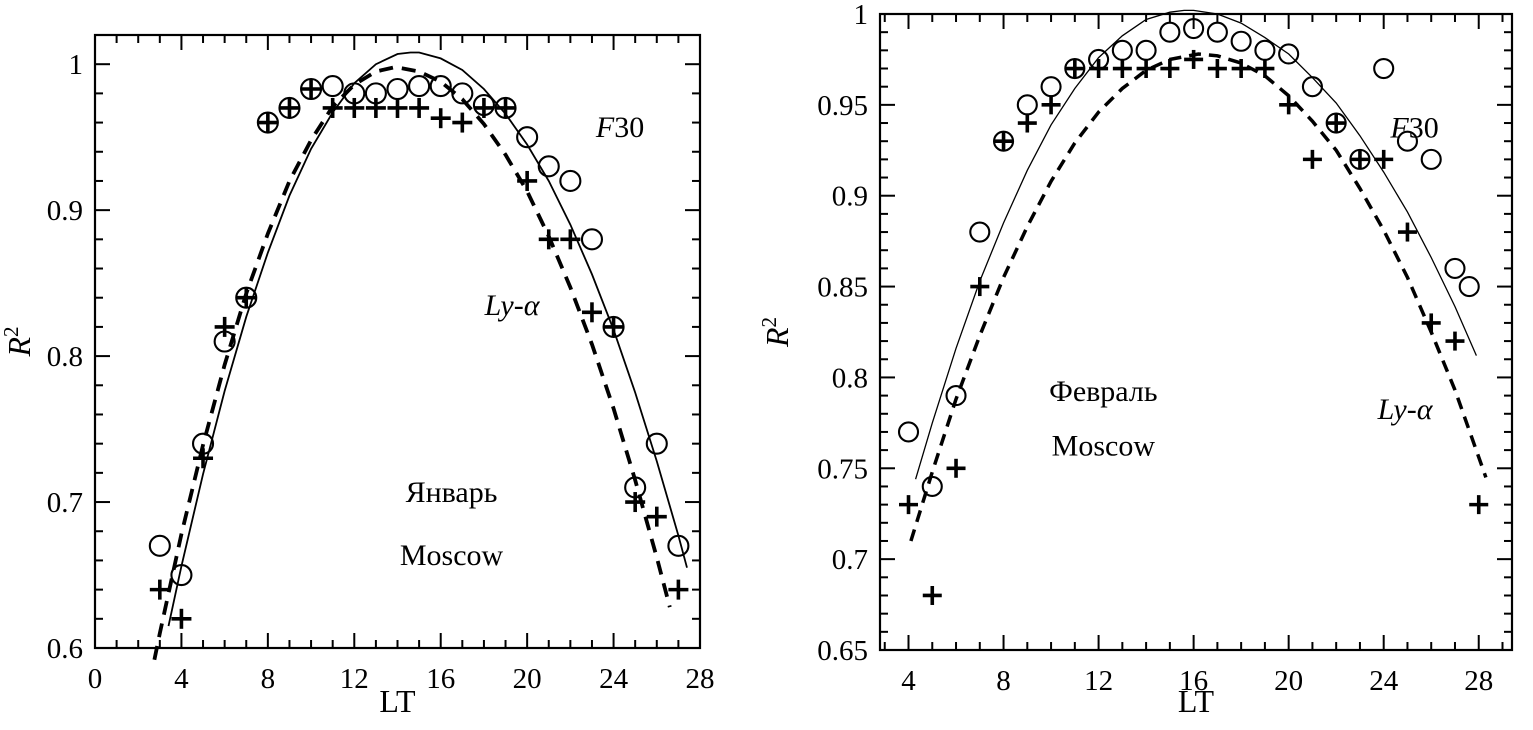 The height and width of the screenshot is (730, 1533). I want to click on y-tick-label: 0.75, so click(842, 469).